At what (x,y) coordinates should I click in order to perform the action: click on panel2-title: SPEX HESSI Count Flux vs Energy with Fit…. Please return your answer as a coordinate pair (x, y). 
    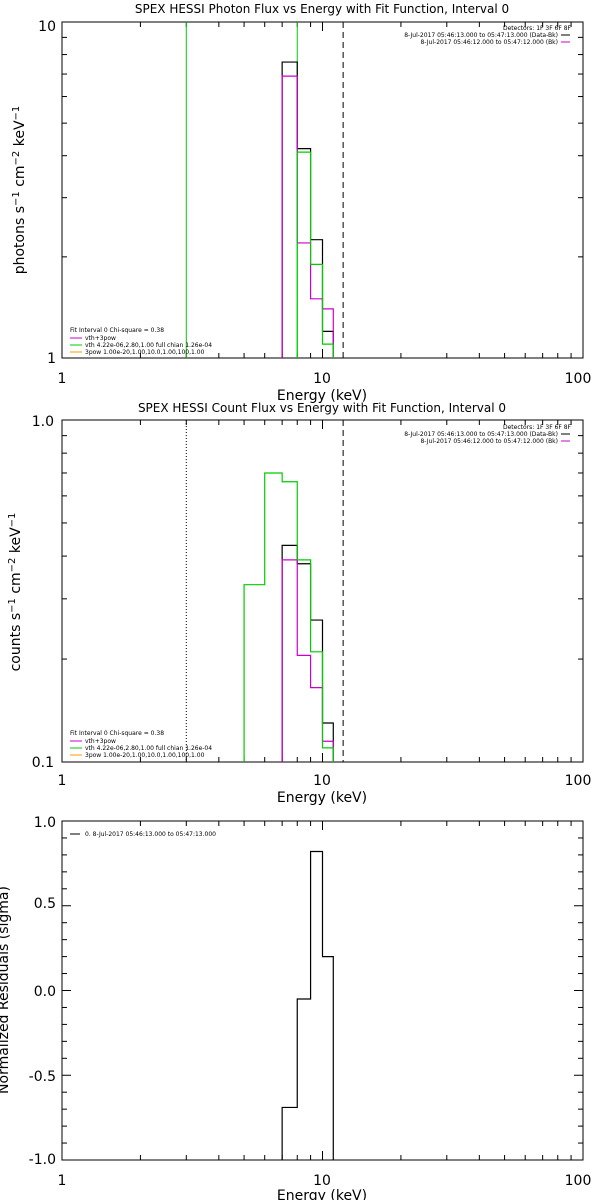
    Looking at the image, I should click on (322, 408).